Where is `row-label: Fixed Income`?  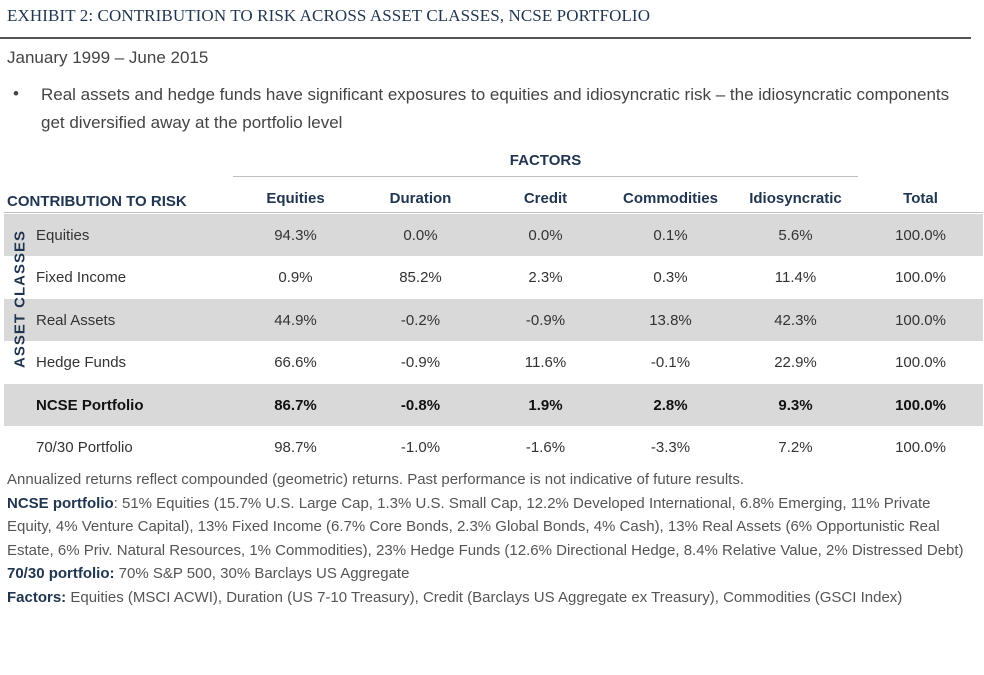
row-label: Fixed Income is located at coordinates (81, 277).